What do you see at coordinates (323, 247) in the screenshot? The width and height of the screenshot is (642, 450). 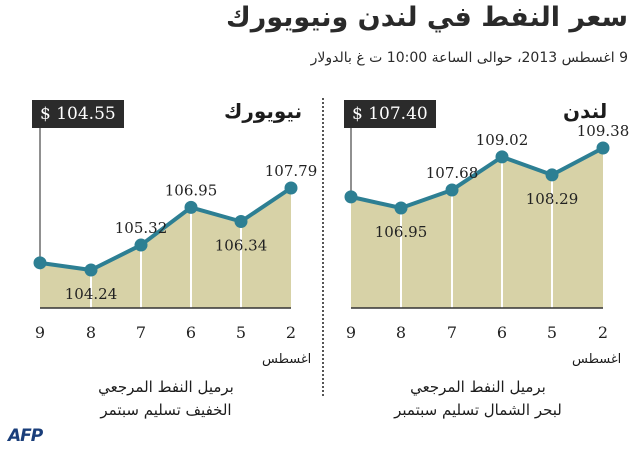 I see `panel-divider` at bounding box center [323, 247].